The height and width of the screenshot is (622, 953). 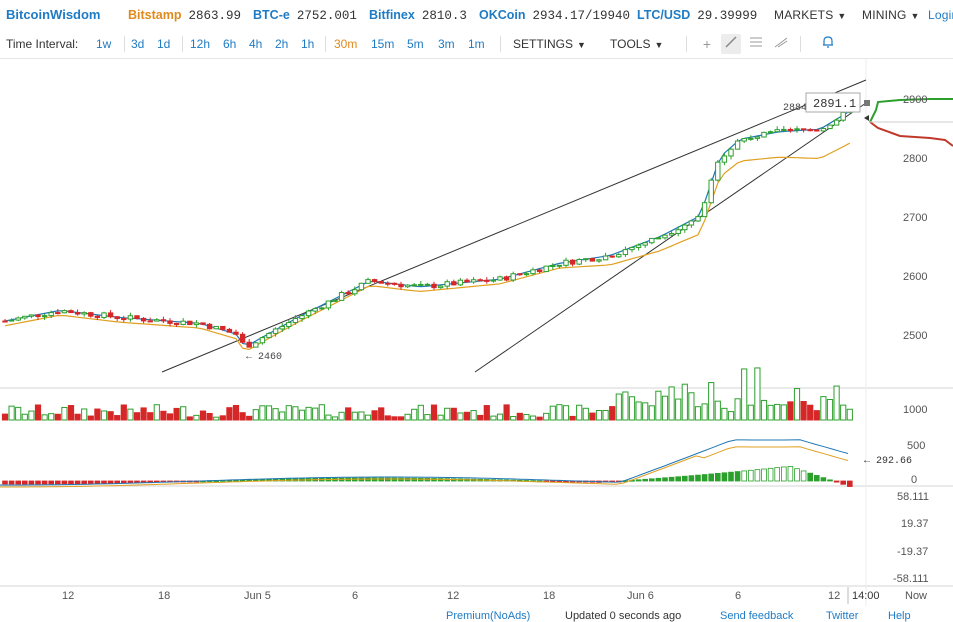 I want to click on ticker-exchange: LTC/USD, so click(x=664, y=15).